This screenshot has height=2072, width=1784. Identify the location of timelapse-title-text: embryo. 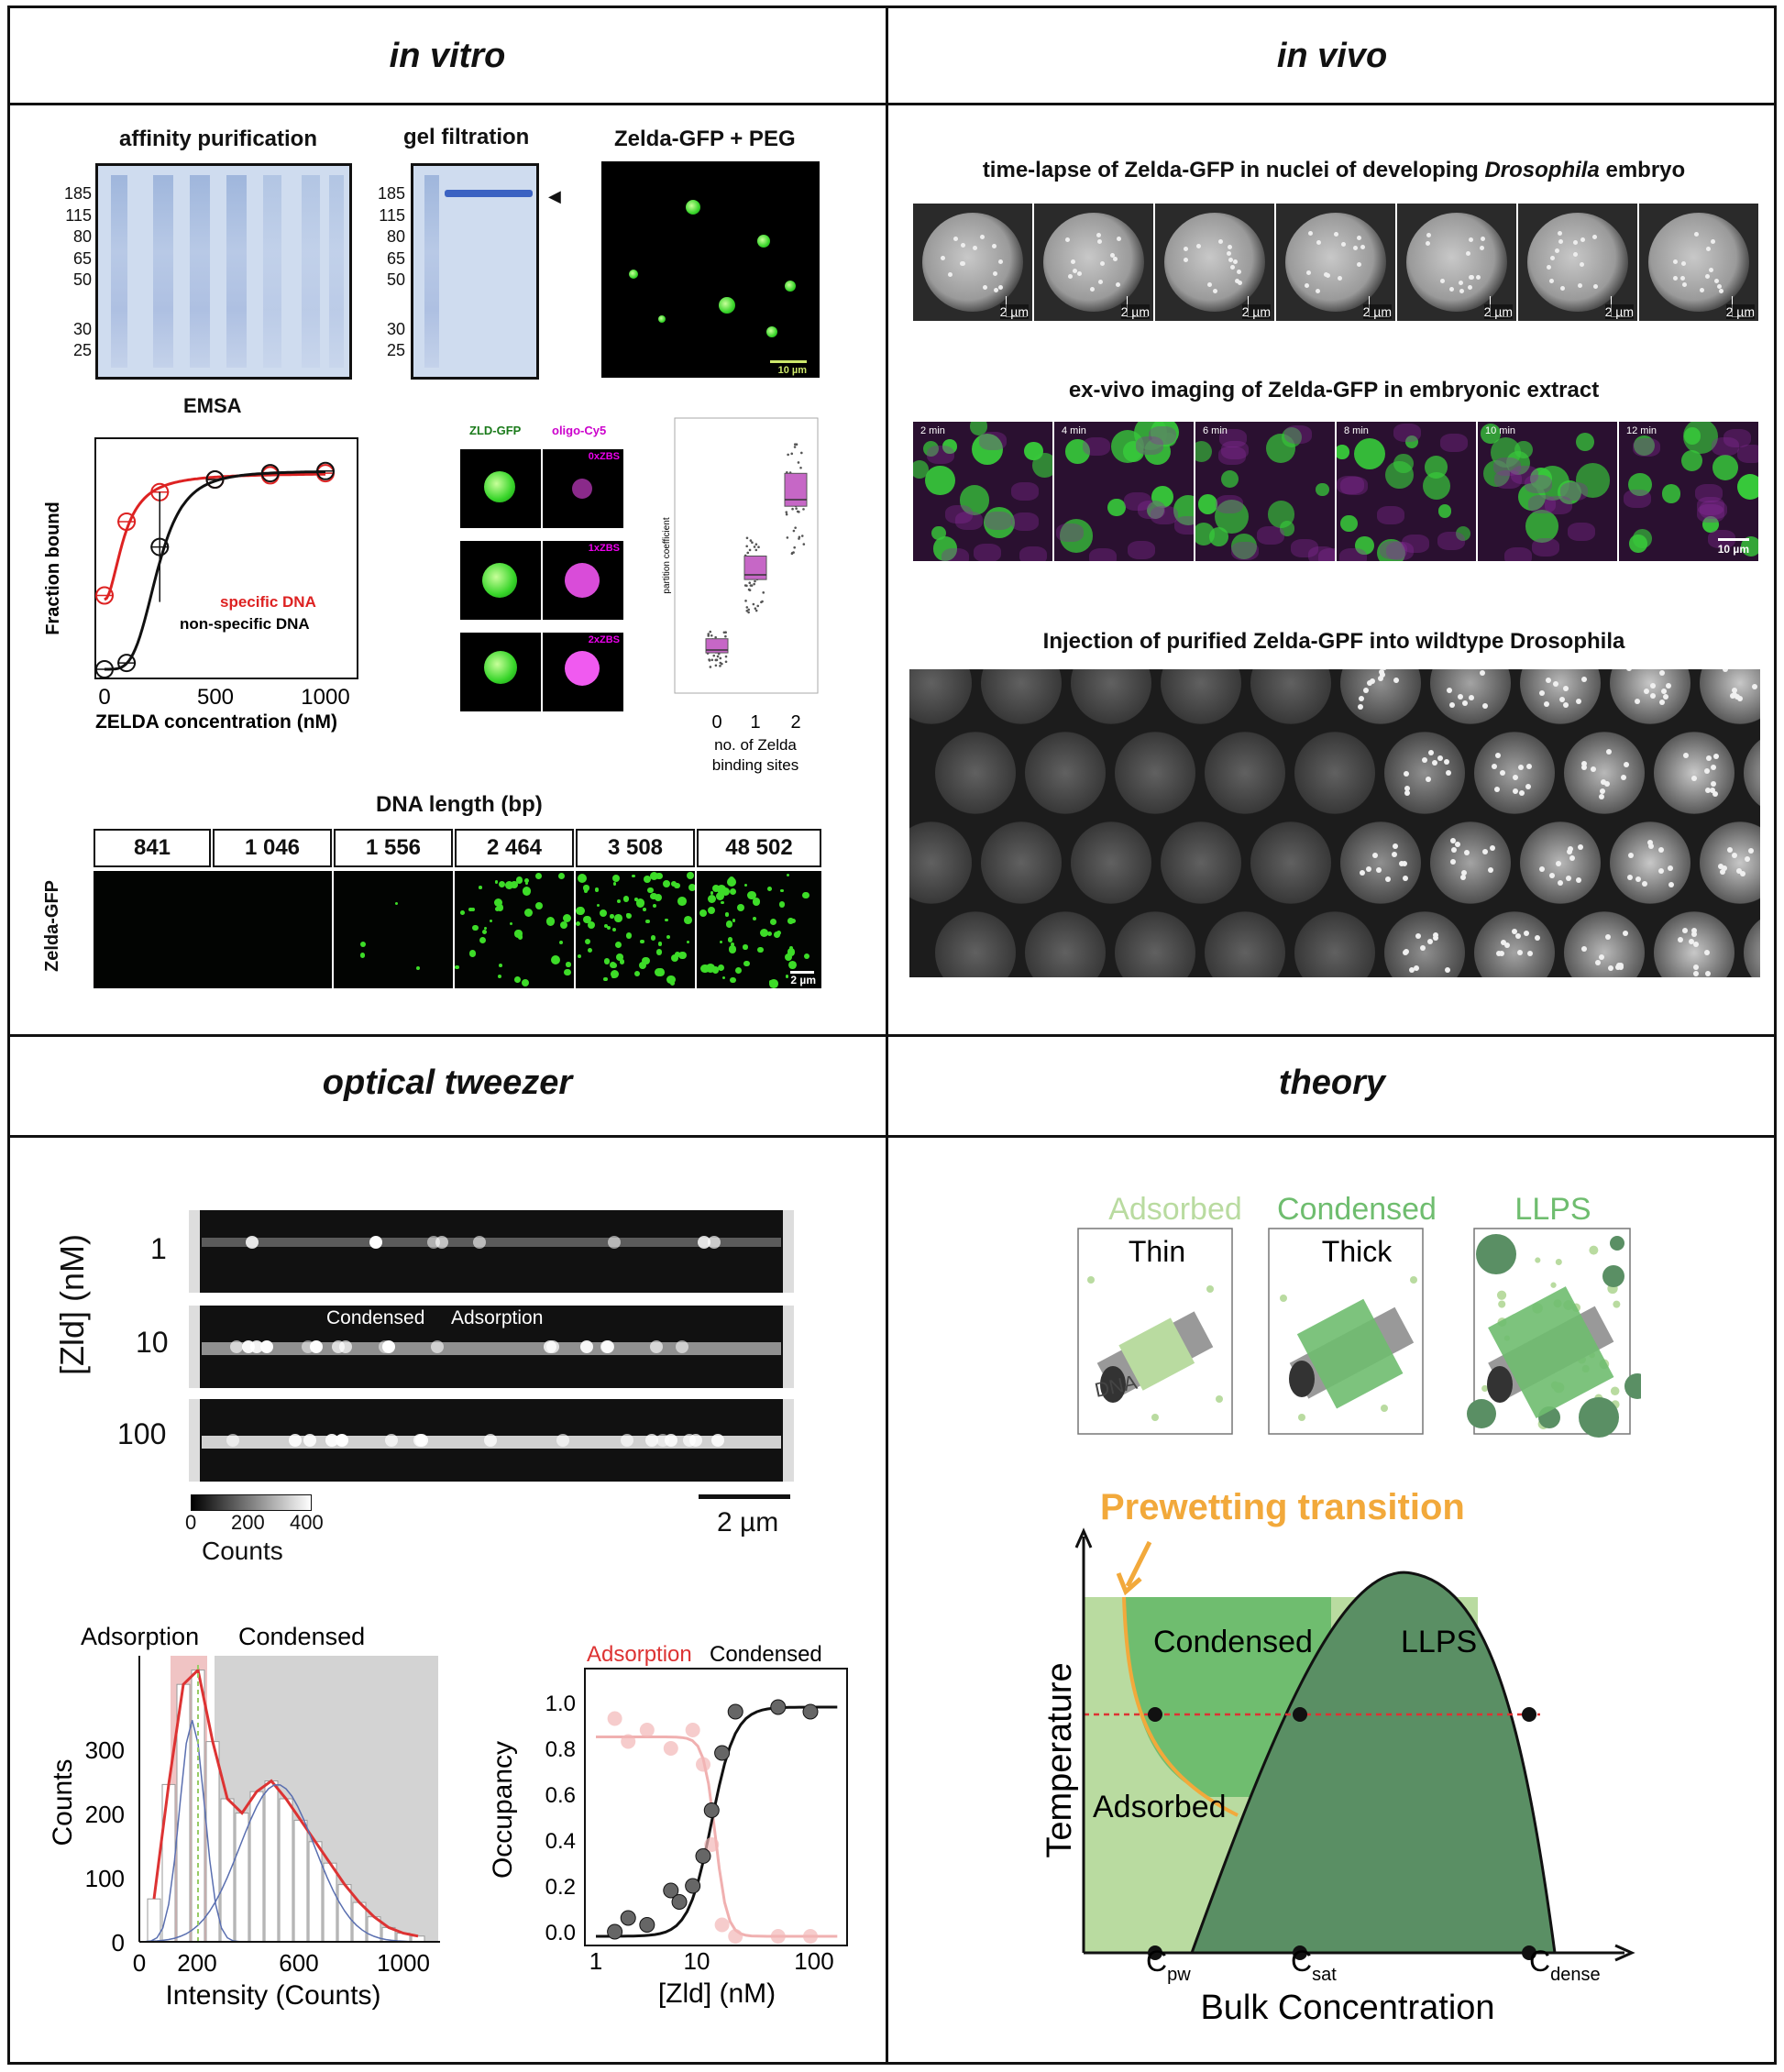
(1643, 170).